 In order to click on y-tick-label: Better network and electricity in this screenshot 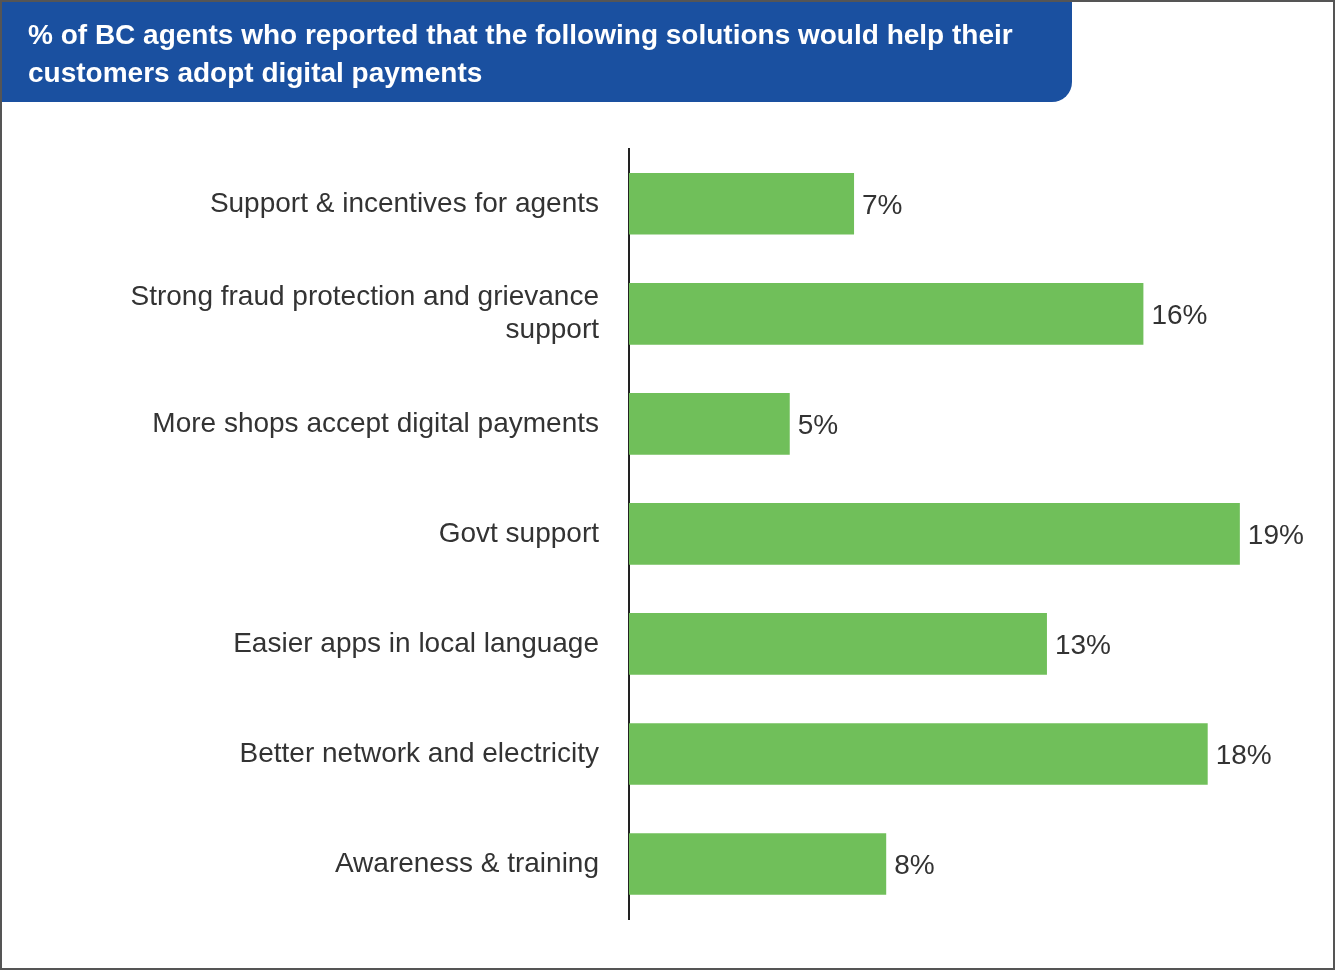, I will do `click(419, 752)`.